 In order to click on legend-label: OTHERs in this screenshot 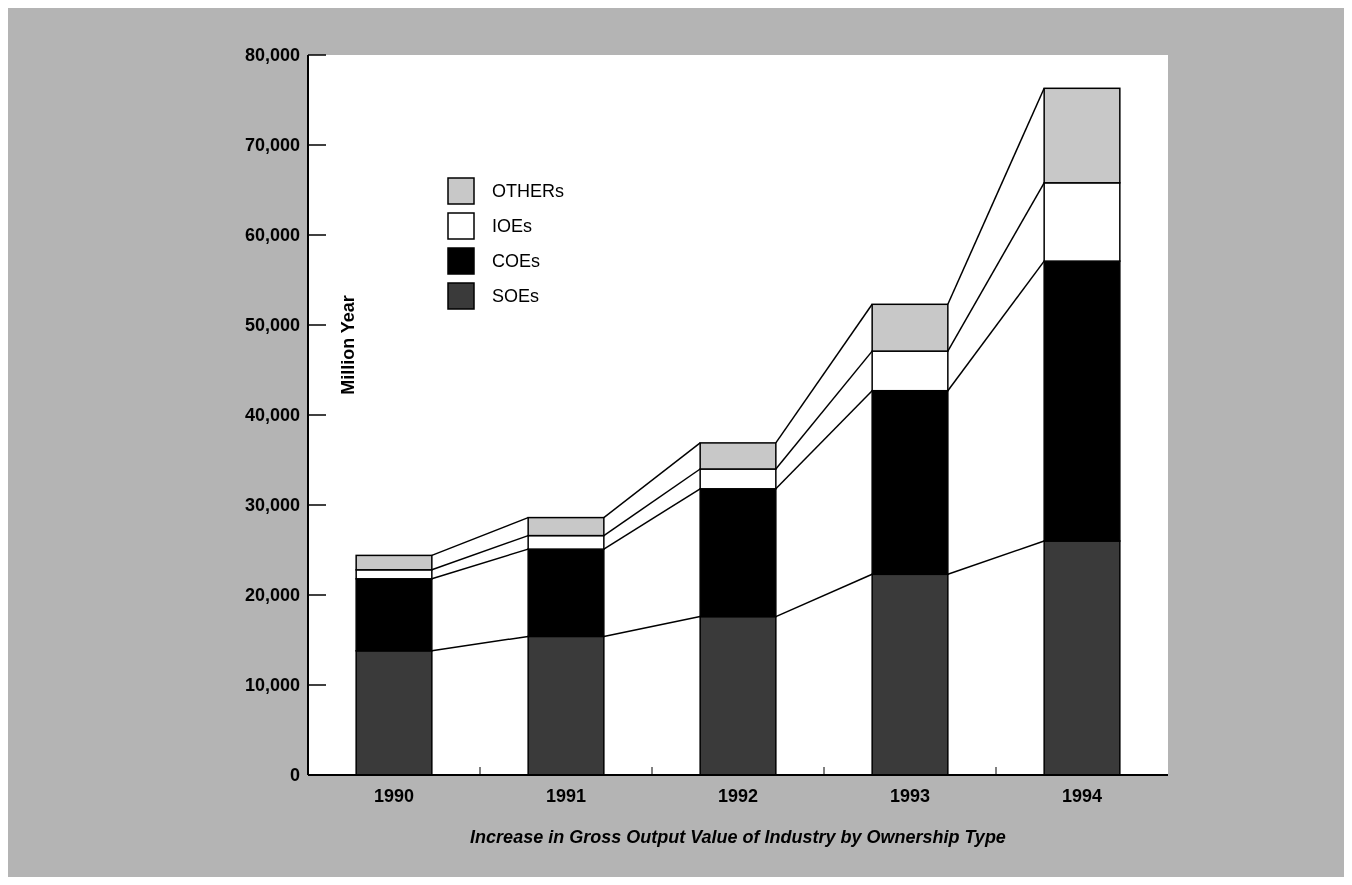, I will do `click(528, 191)`.